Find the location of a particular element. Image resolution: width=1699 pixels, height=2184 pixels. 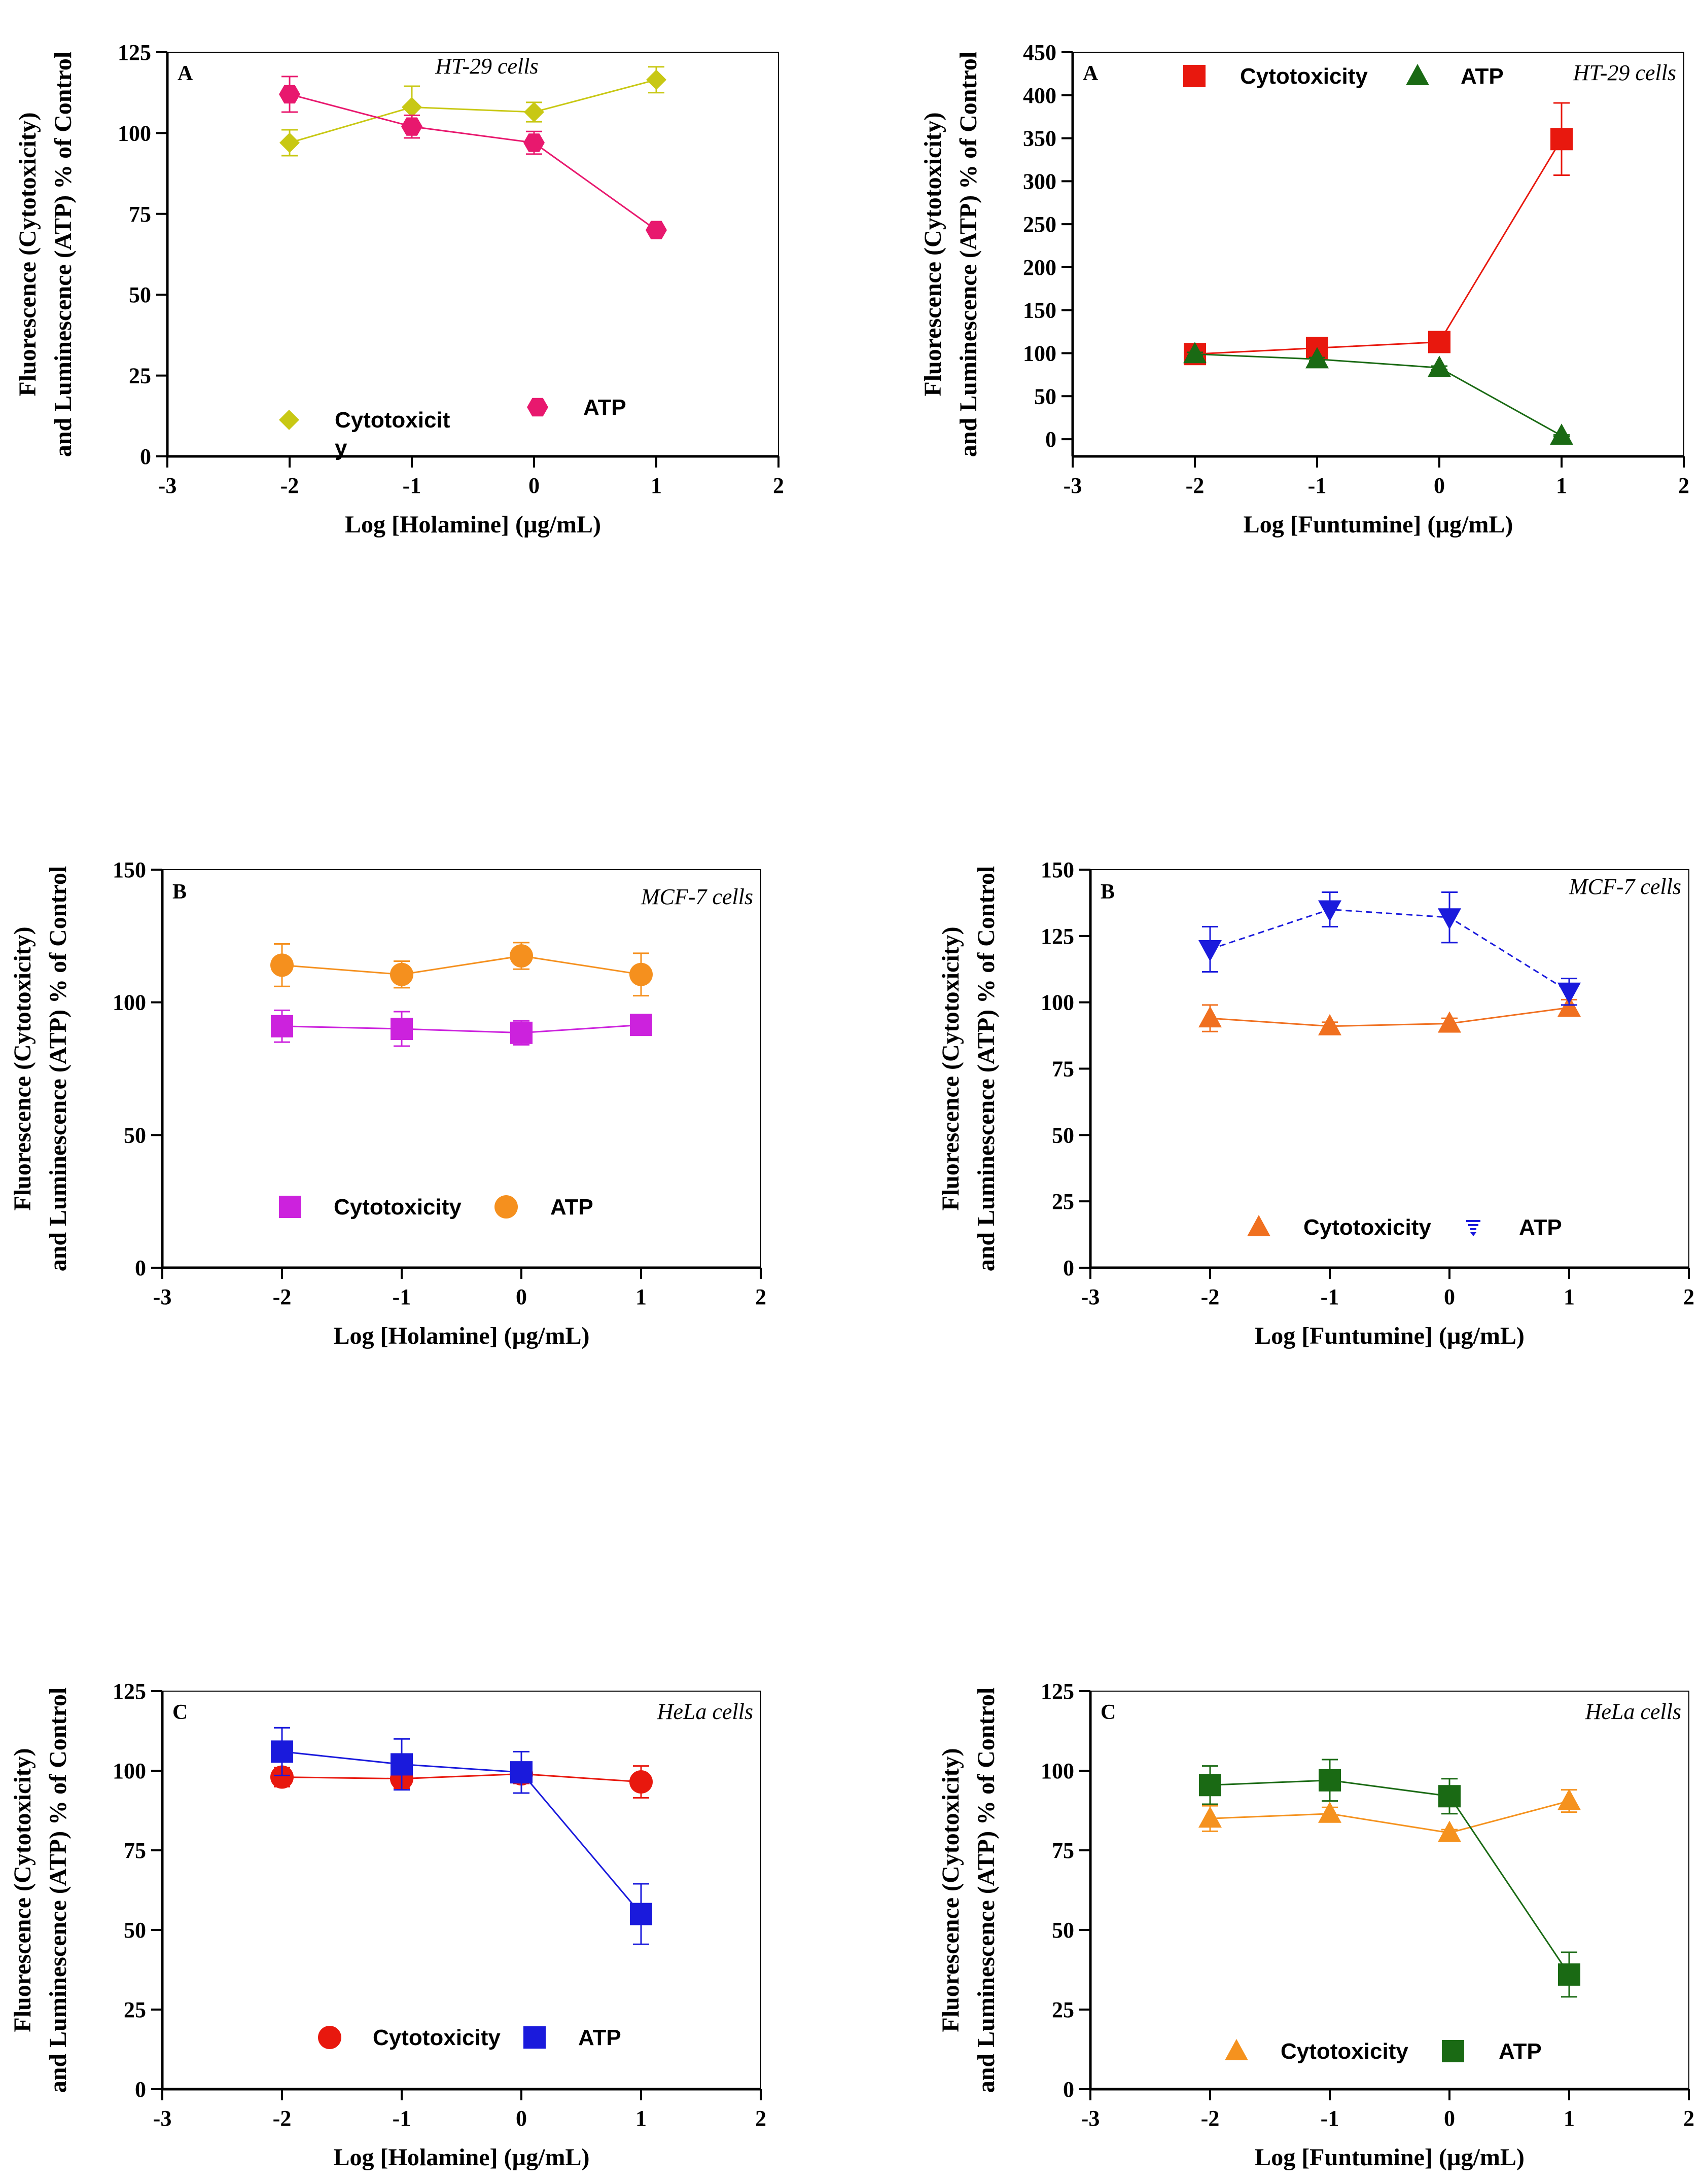

legend-label-wrap: y is located at coordinates (341, 448).